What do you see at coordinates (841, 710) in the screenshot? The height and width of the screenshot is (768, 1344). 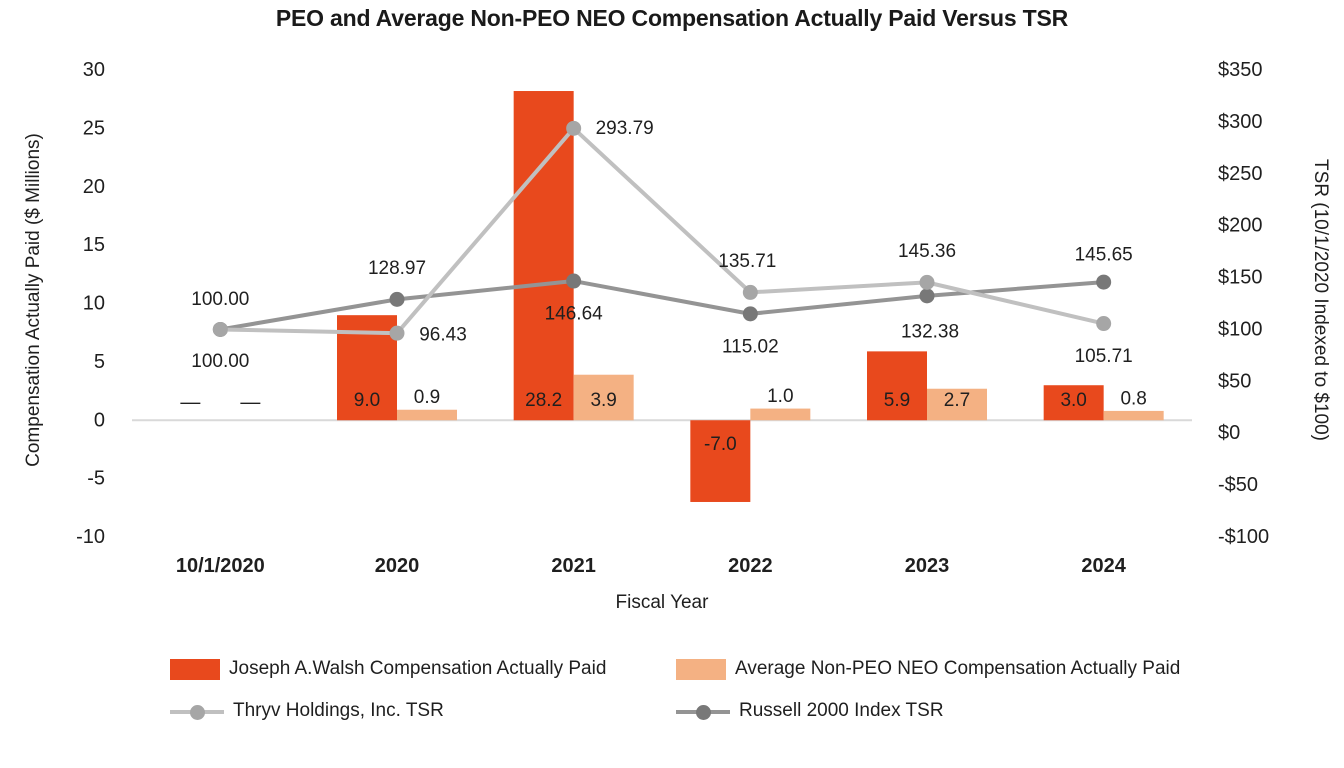 I see `legend-label: Russell 2000 Index TSR` at bounding box center [841, 710].